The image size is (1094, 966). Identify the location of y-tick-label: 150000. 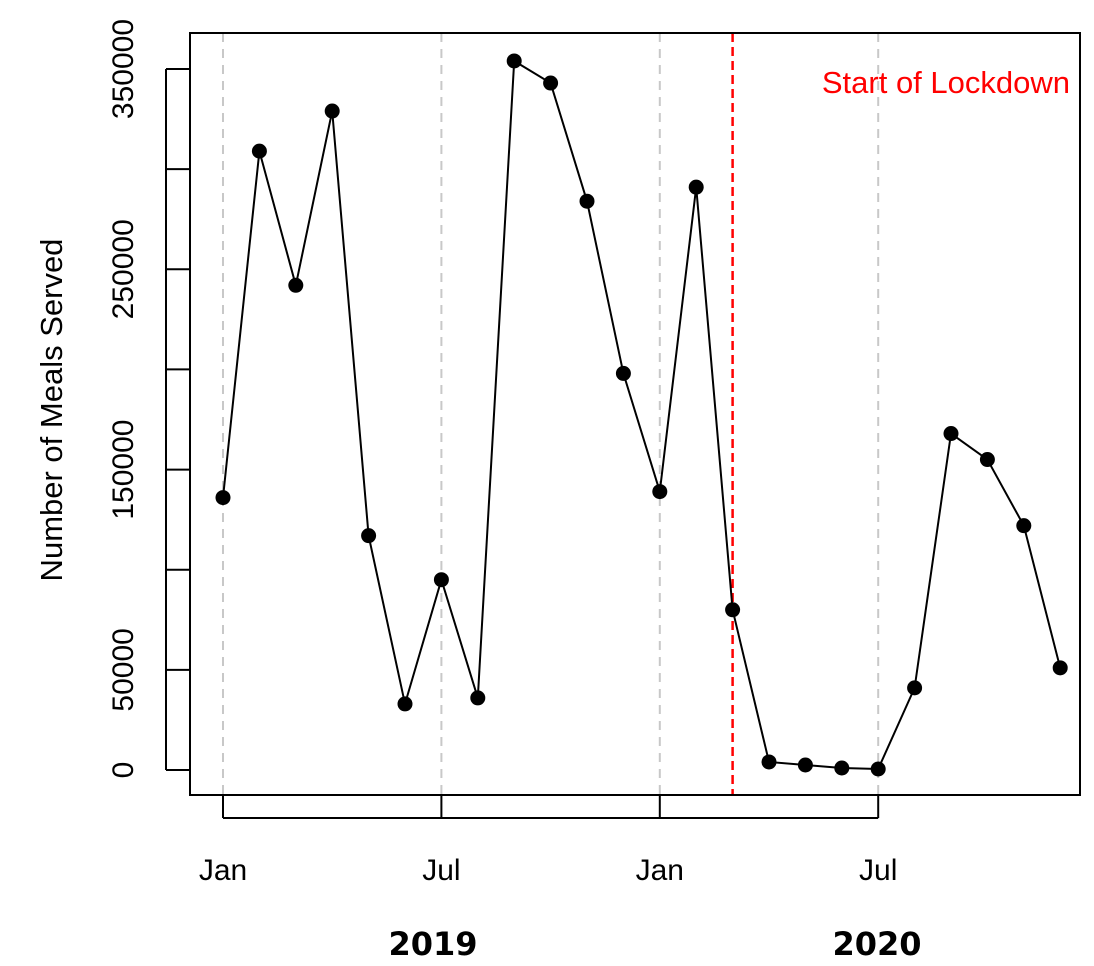
(123, 470).